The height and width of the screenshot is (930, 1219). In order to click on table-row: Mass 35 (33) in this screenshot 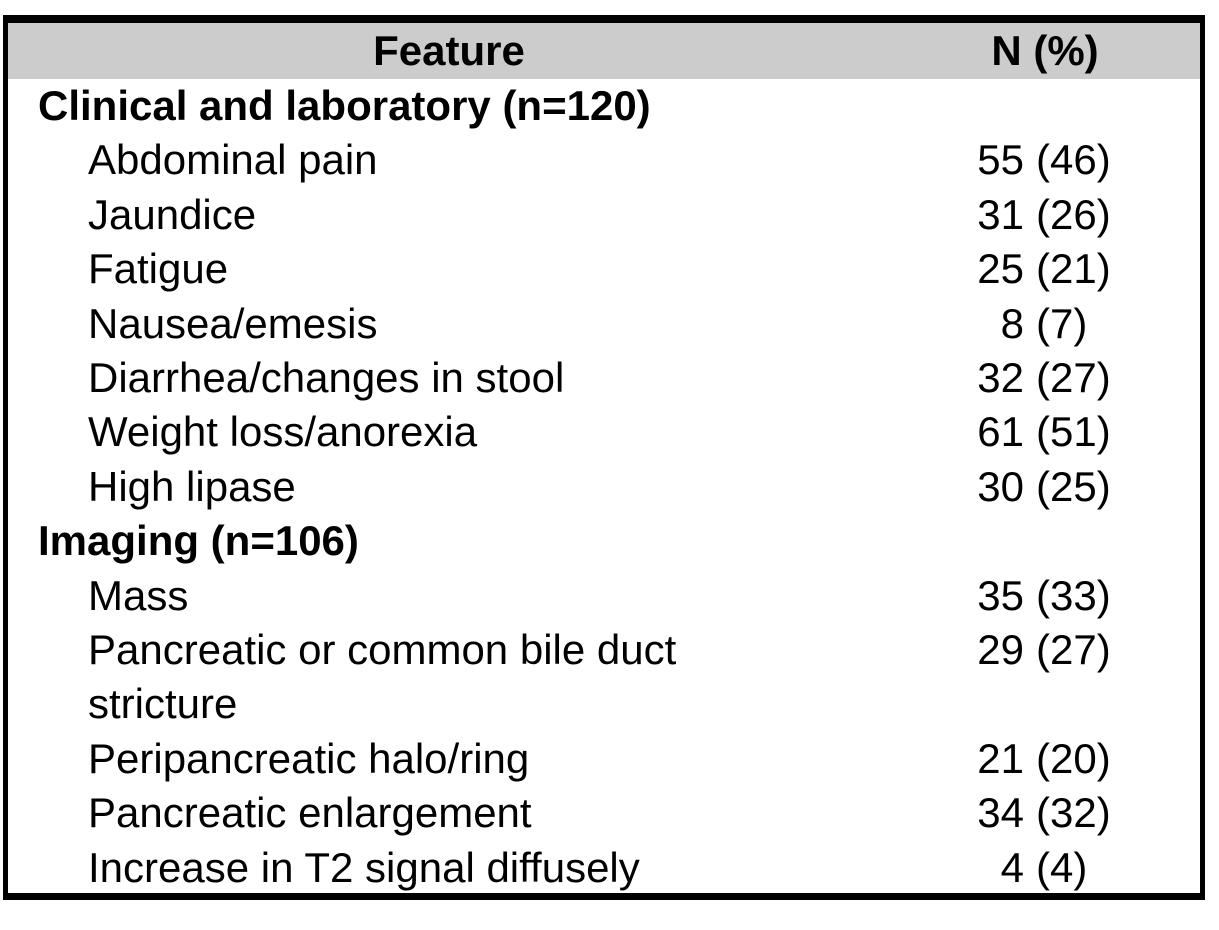, I will do `click(604, 596)`.